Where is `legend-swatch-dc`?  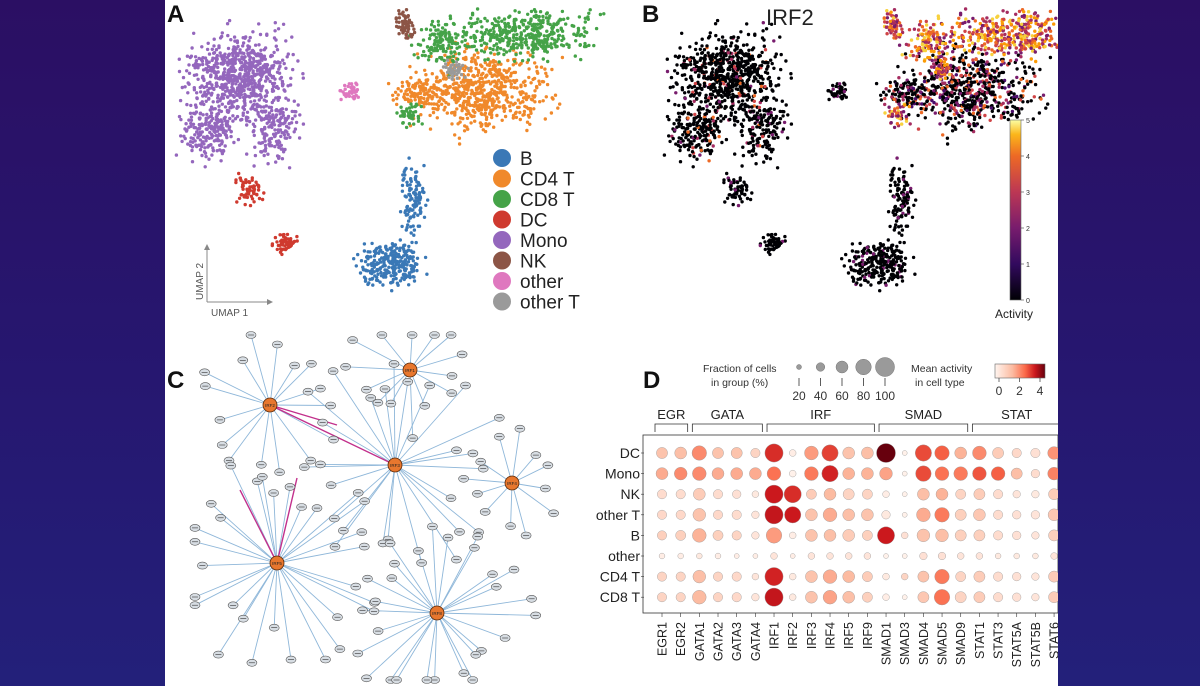
legend-swatch-dc is located at coordinates (502, 219).